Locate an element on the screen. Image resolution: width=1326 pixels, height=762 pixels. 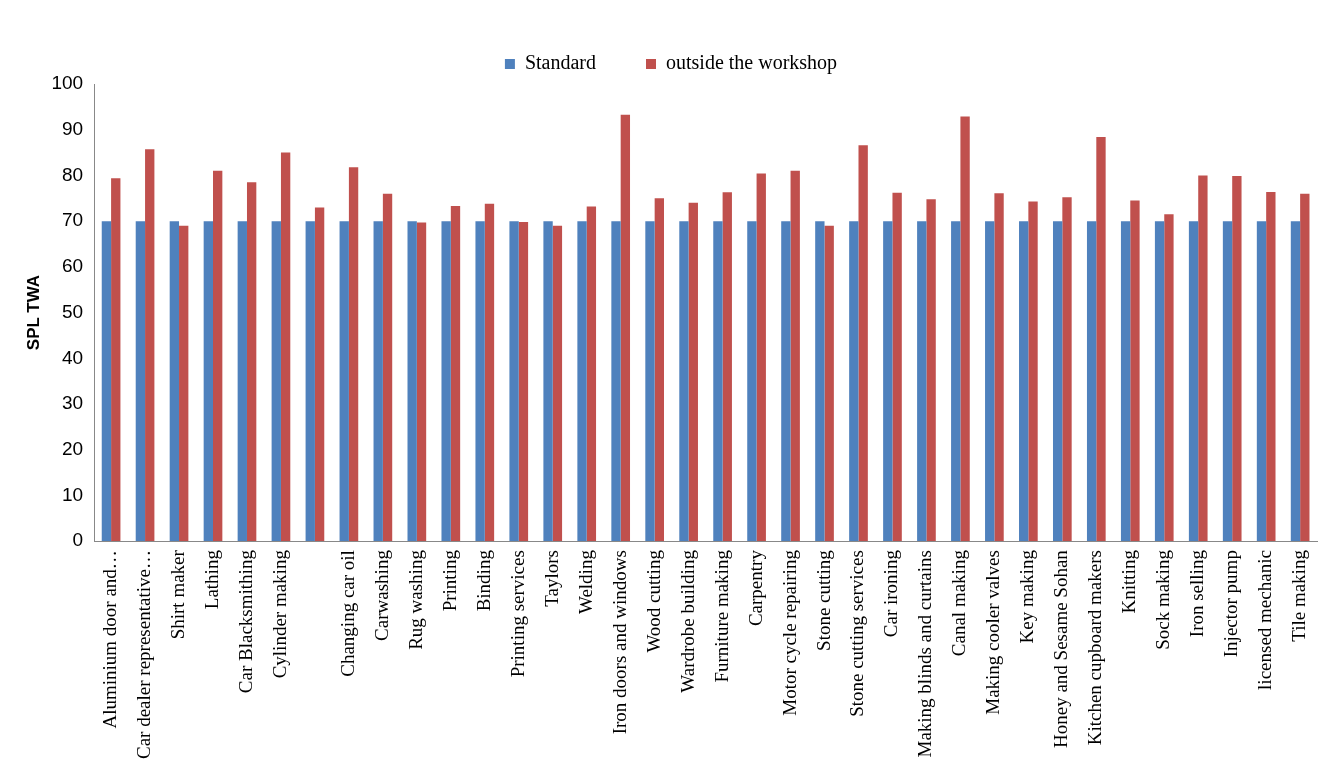
x-tick-label: Making cooler valves is located at coordinates (993, 632).